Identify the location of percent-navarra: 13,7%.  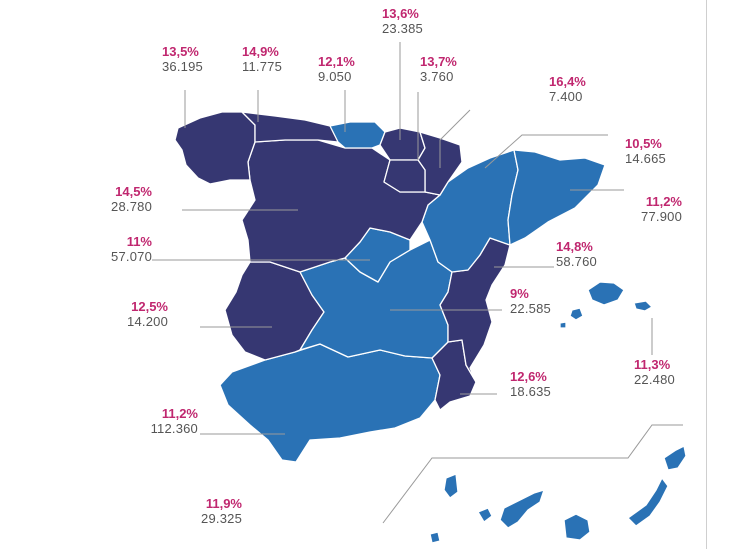
(438, 61).